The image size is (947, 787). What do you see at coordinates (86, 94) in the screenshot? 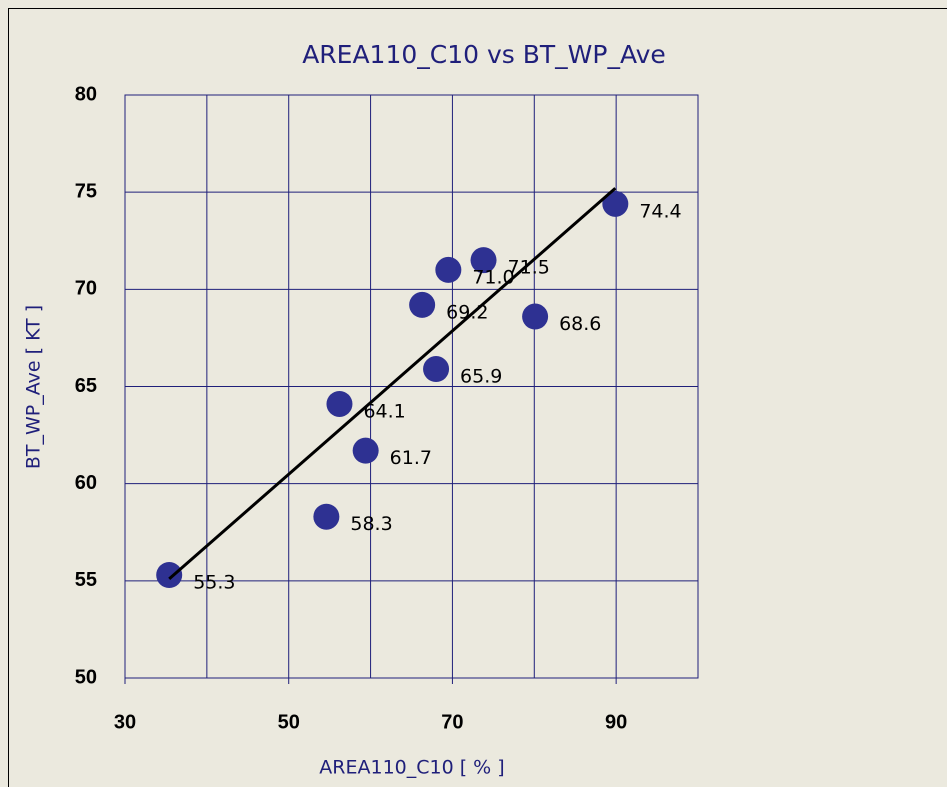
I see `y-tick-label: 80` at bounding box center [86, 94].